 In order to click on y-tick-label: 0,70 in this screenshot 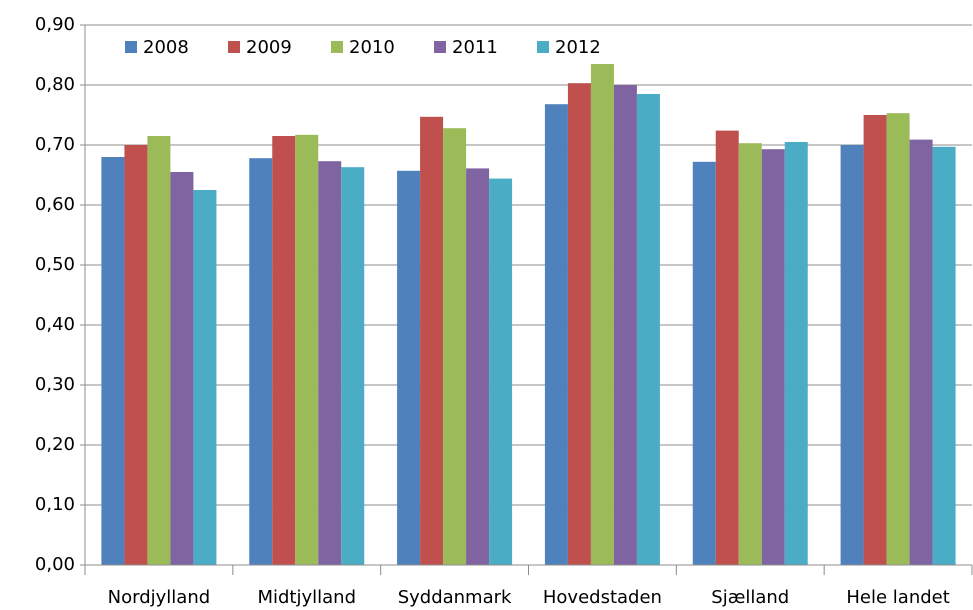, I will do `click(55, 144)`.